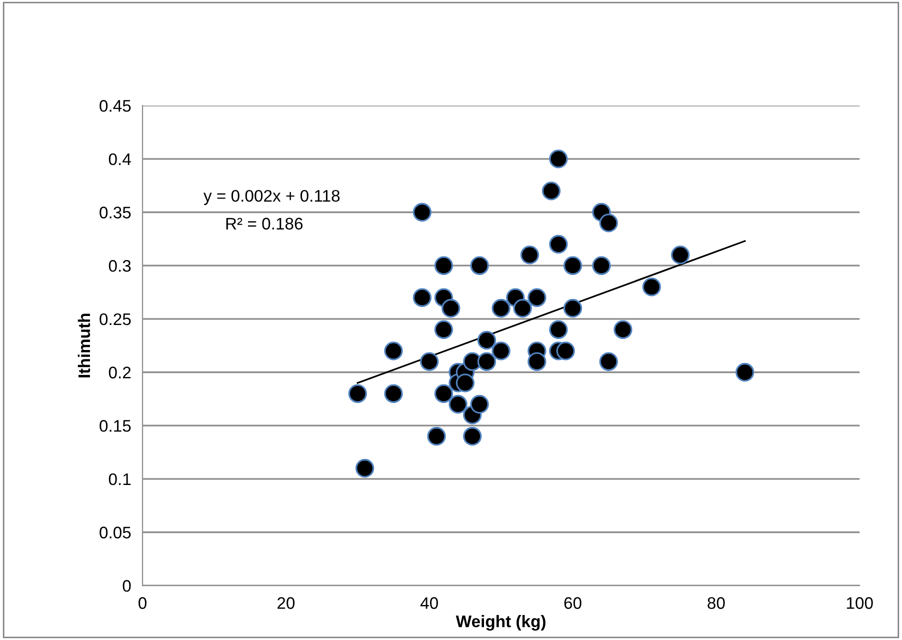 The width and height of the screenshot is (902, 640). I want to click on x-tick-label: 40, so click(429, 603).